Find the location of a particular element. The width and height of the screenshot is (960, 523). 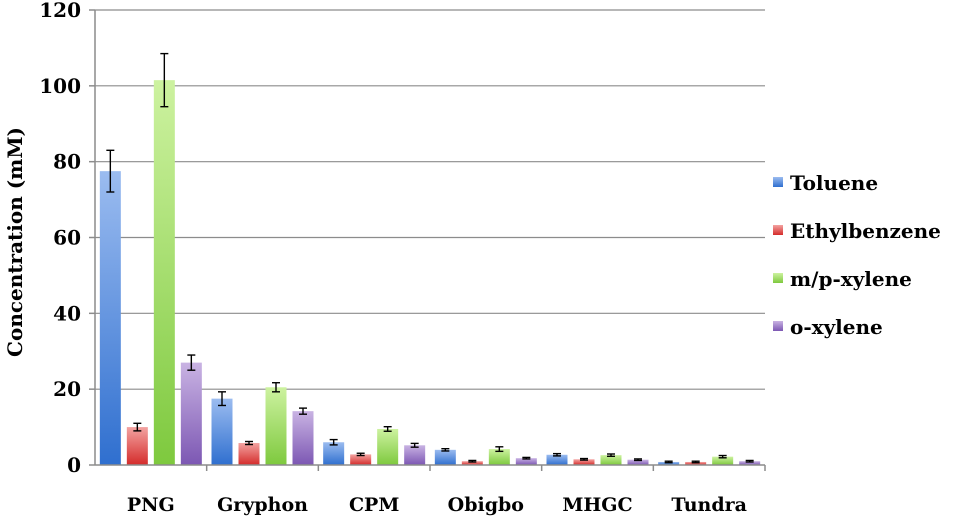

bar-m-p-xylene-mhgc is located at coordinates (611, 460).